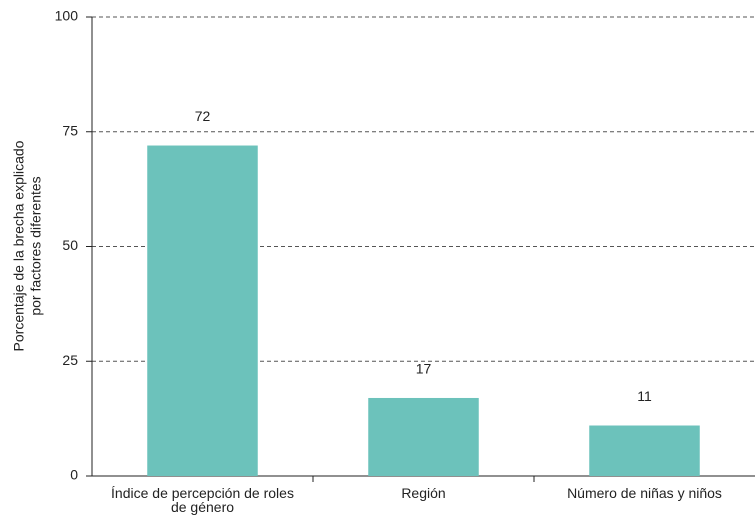 The width and height of the screenshot is (755, 520). I want to click on label-line: Índice de percepción de roles, so click(202, 493).